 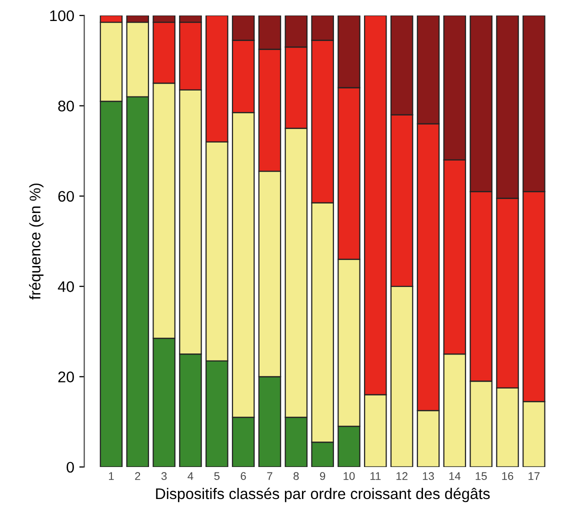 I want to click on x-tick-label: 11, so click(x=375, y=476).